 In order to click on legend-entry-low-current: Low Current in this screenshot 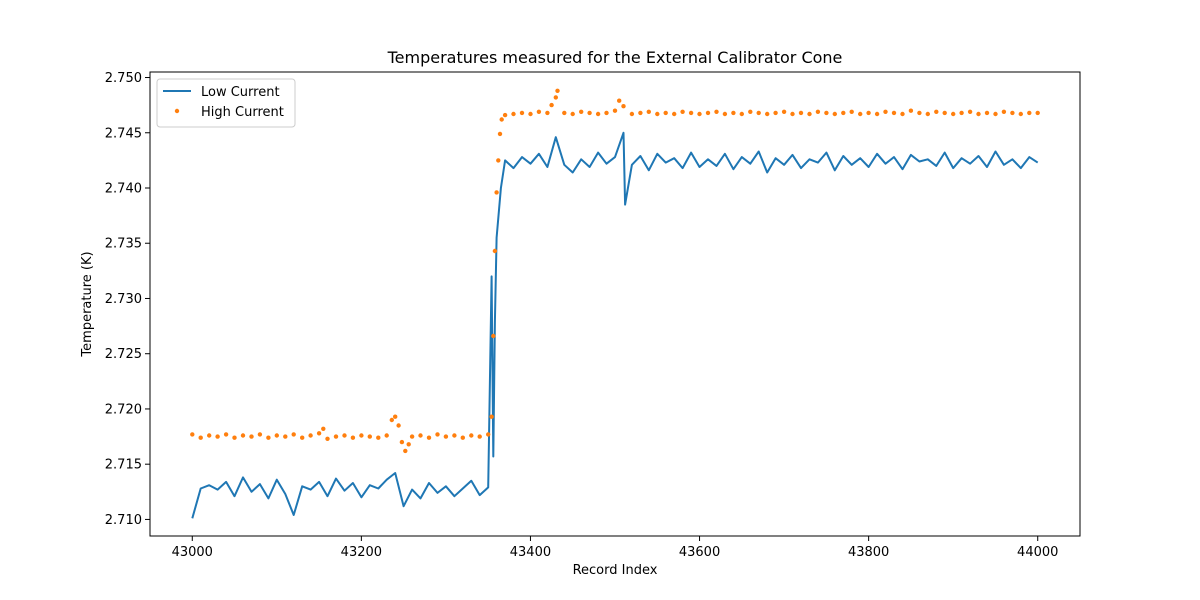, I will do `click(240, 92)`.